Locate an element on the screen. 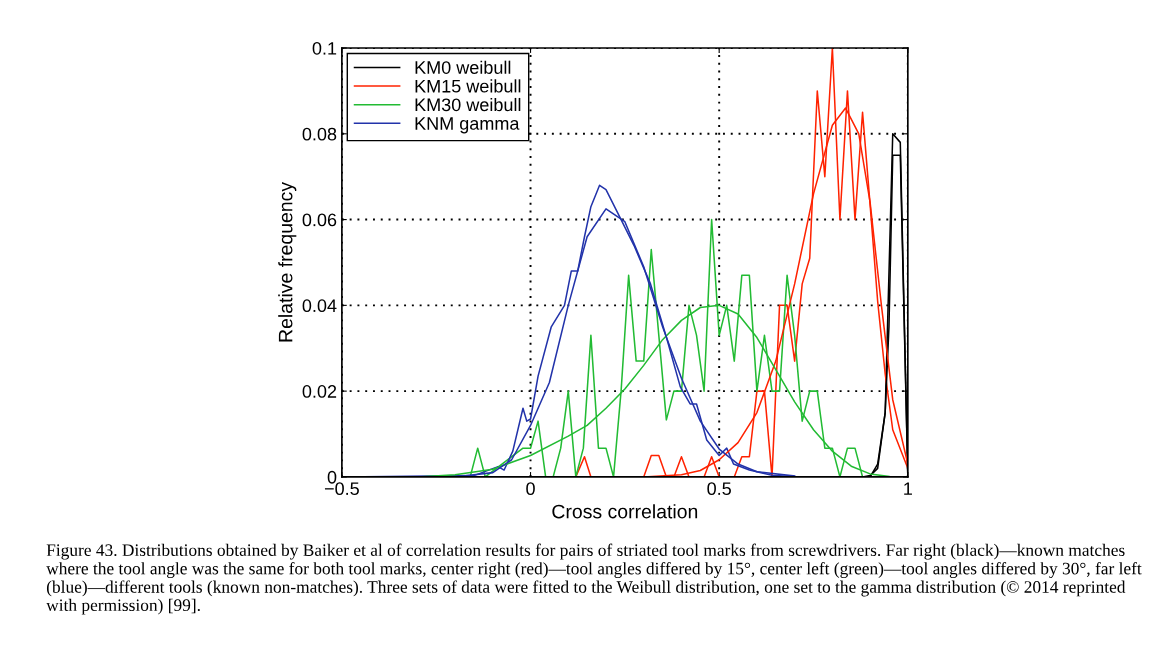 The width and height of the screenshot is (1155, 667). legend-label: KM0 weibull is located at coordinates (463, 67).